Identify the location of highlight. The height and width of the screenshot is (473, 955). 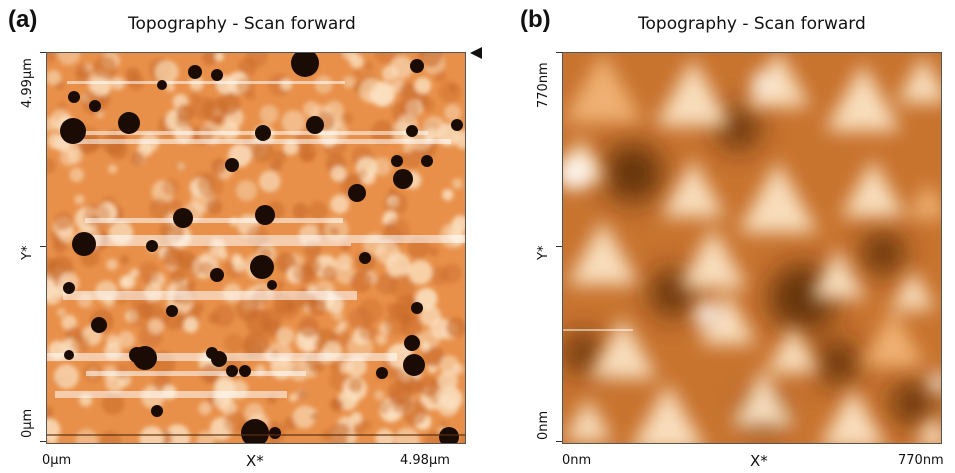
(577, 173).